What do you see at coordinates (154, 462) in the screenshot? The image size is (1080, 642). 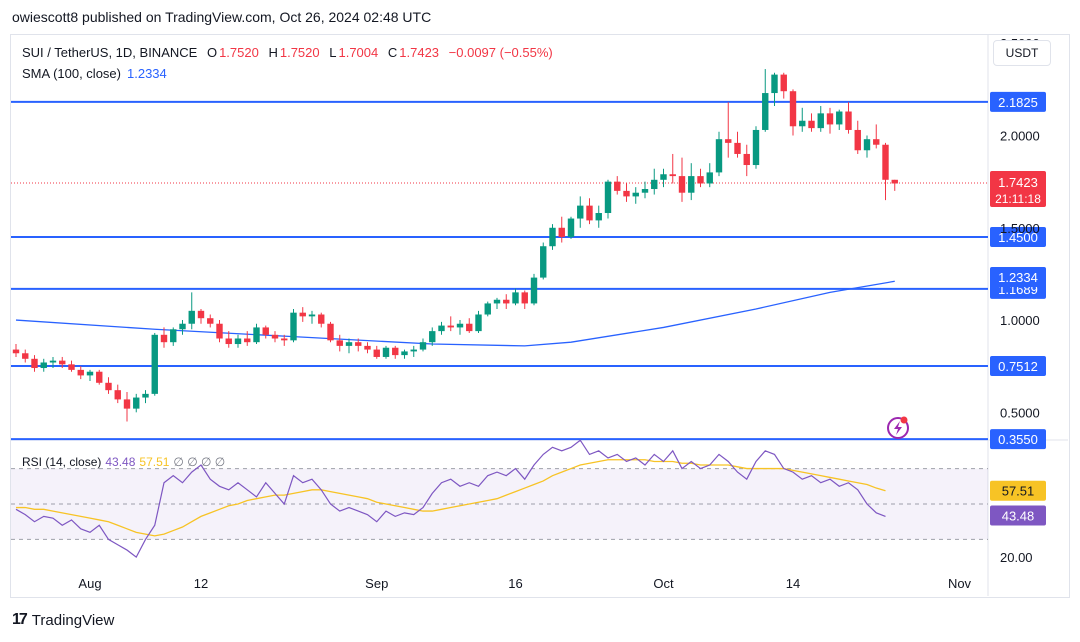 I see `rsi-ma-value: 57.51` at bounding box center [154, 462].